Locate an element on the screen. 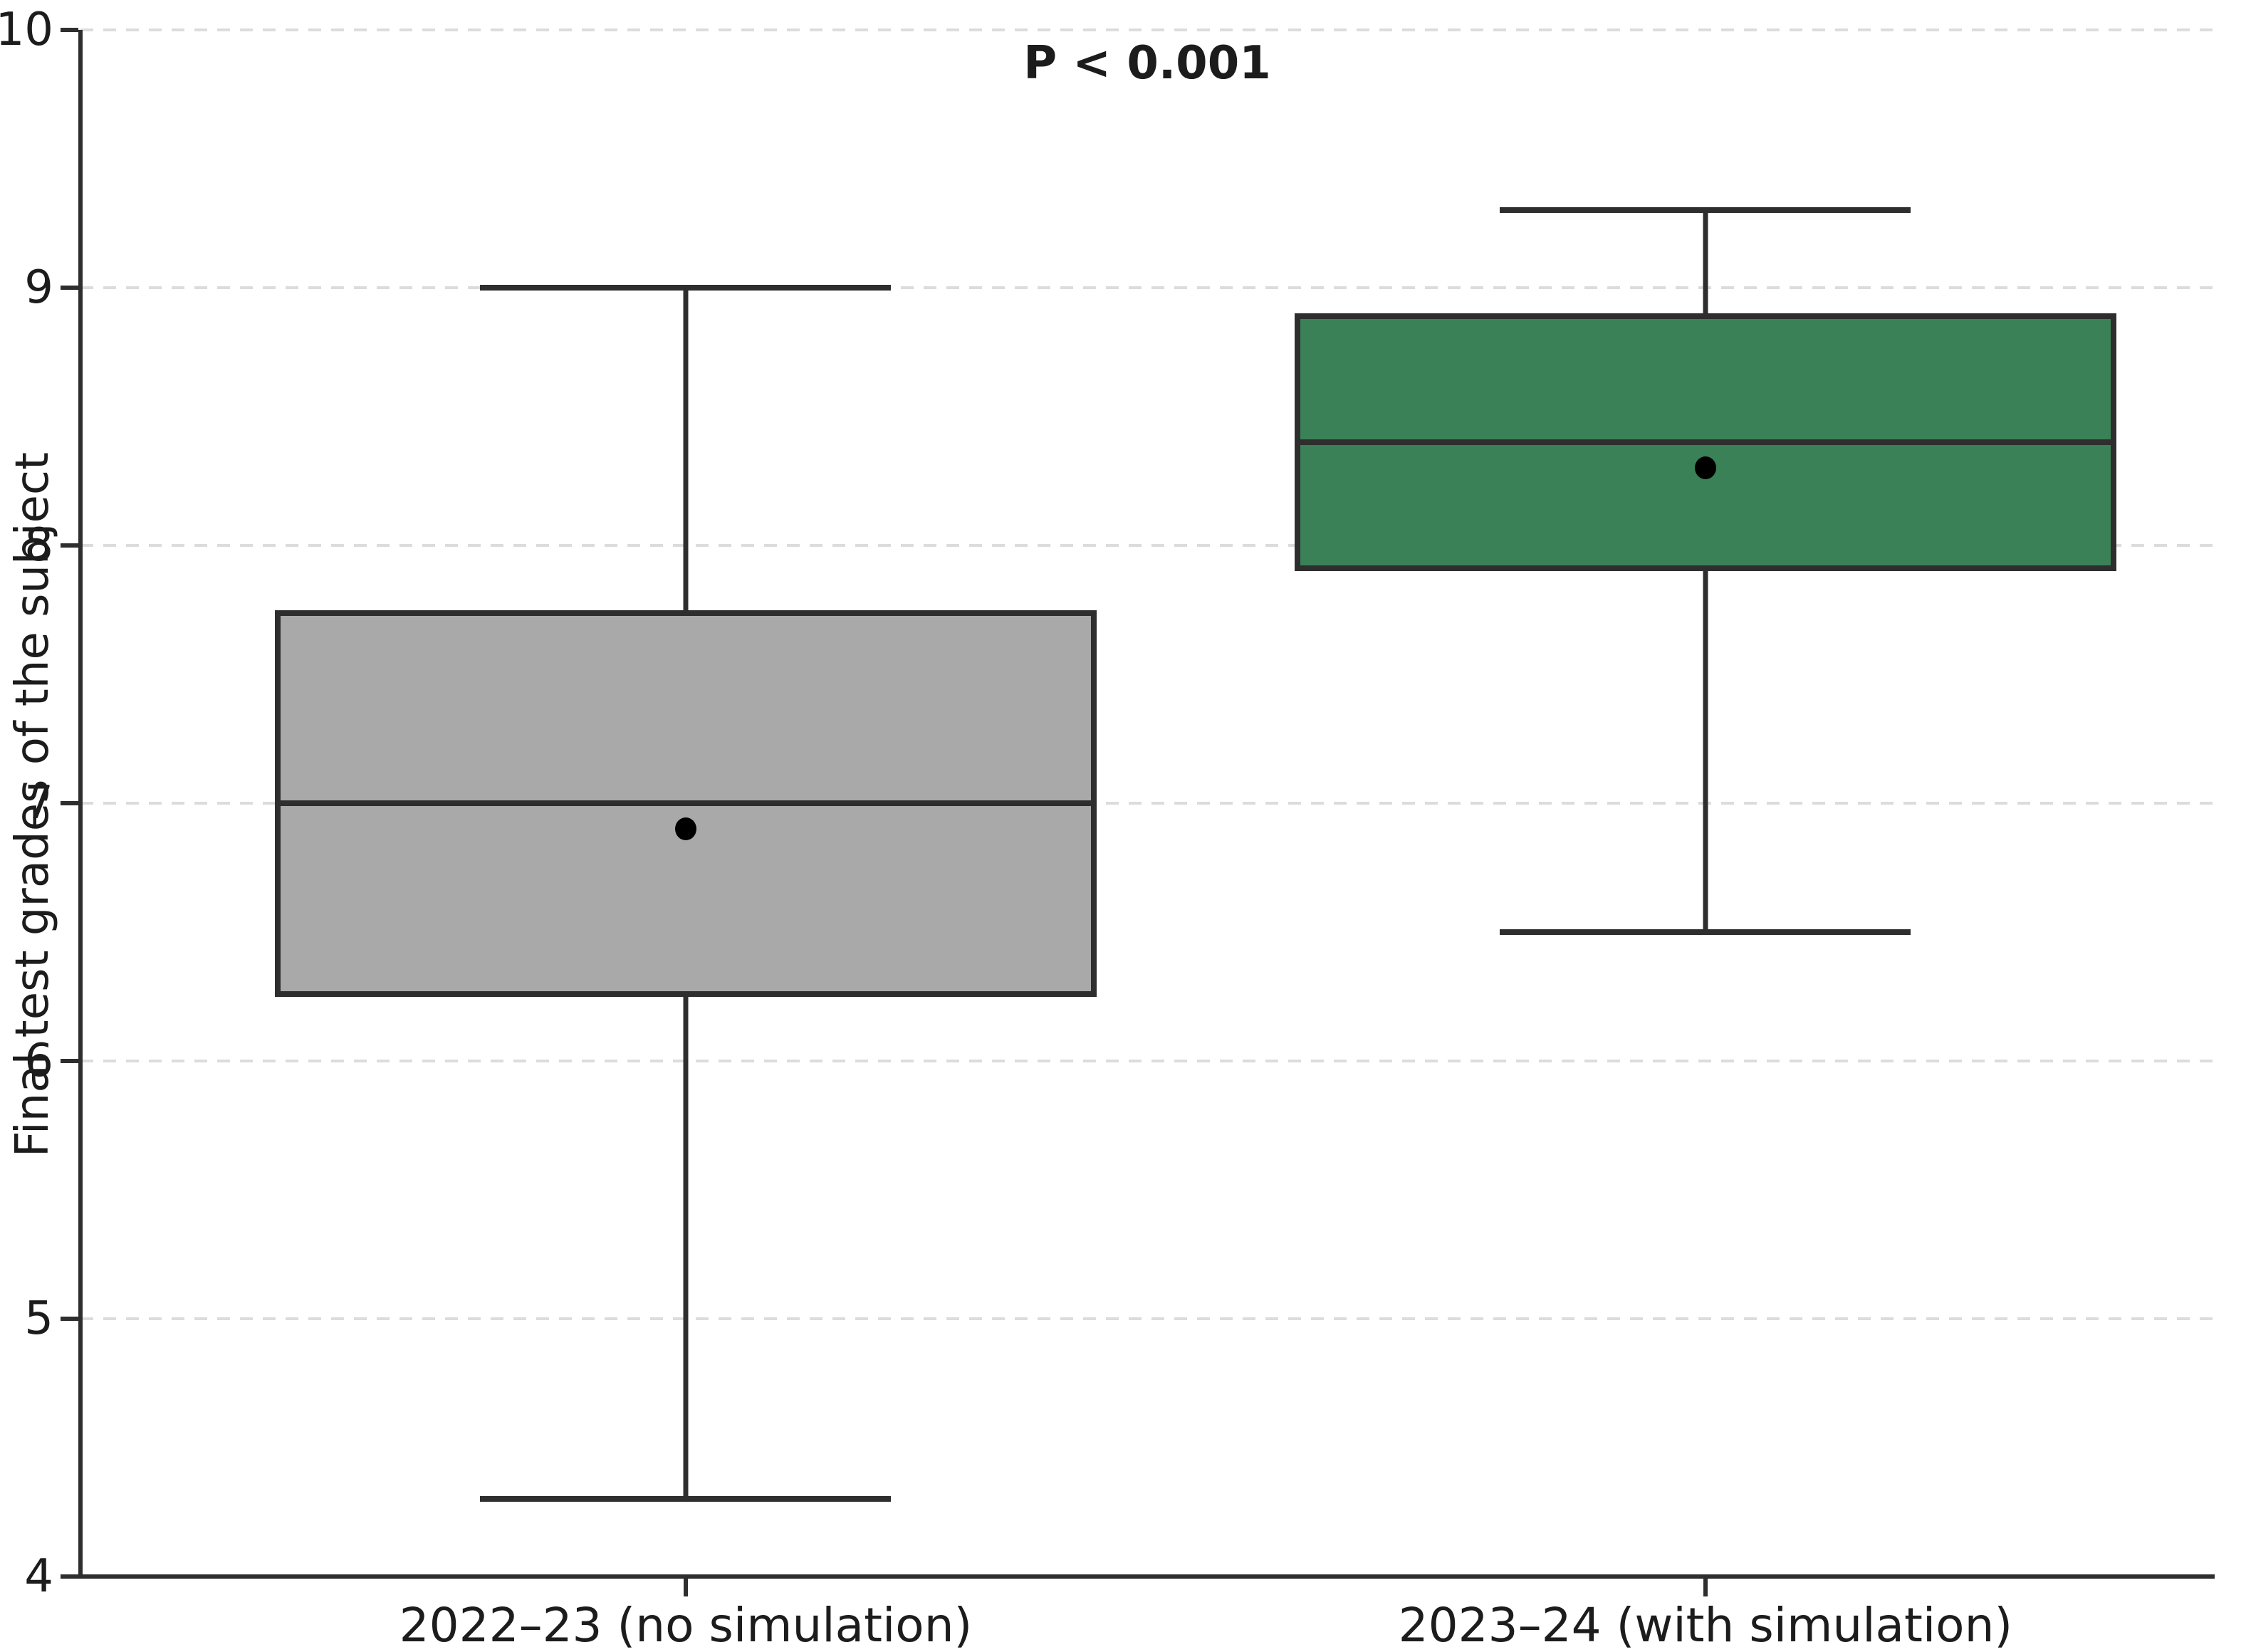 This screenshot has width=2246, height=1652. y-tick-label-8: 8 is located at coordinates (38, 545).